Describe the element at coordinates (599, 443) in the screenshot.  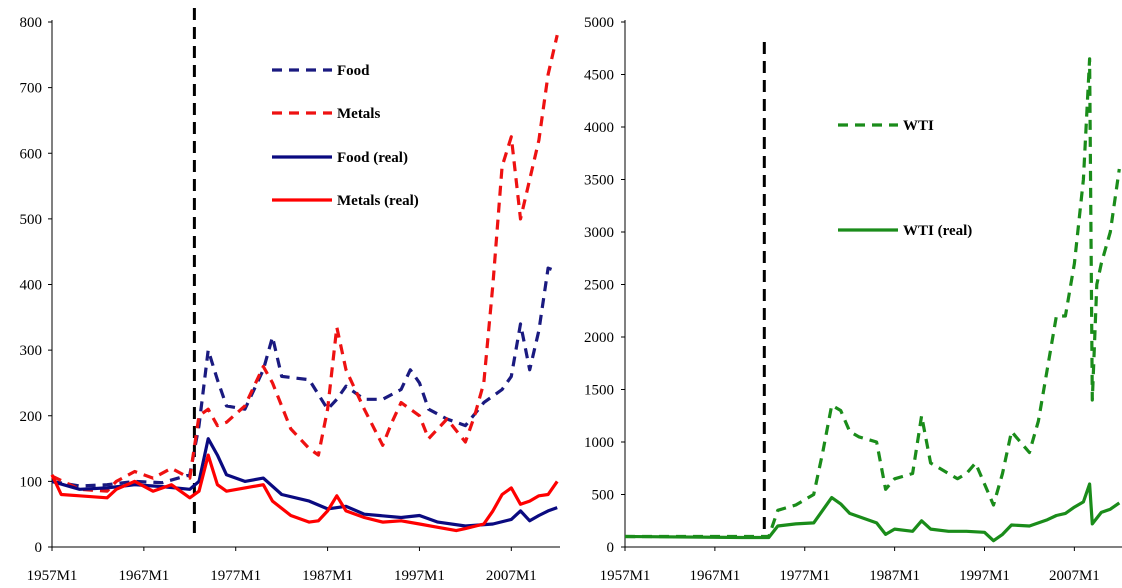
I see `y-tick-label: 1000` at that location.